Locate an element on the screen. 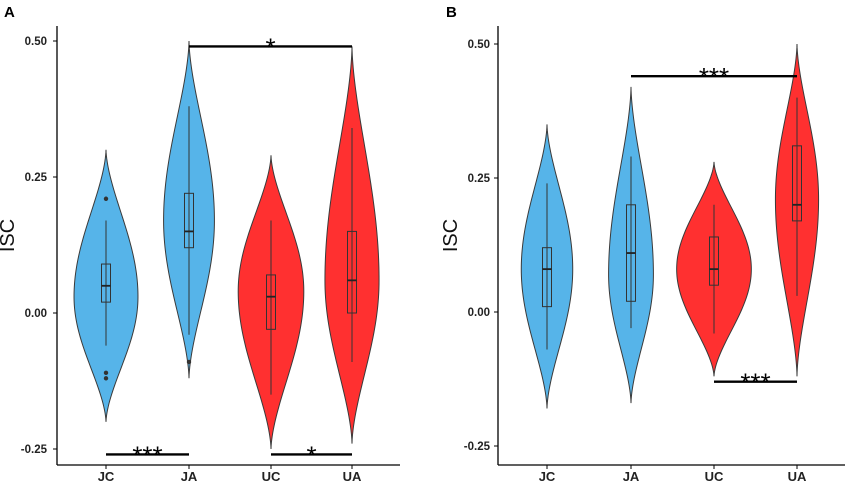 The image size is (850, 489). panel-letter: A is located at coordinates (9, 12).